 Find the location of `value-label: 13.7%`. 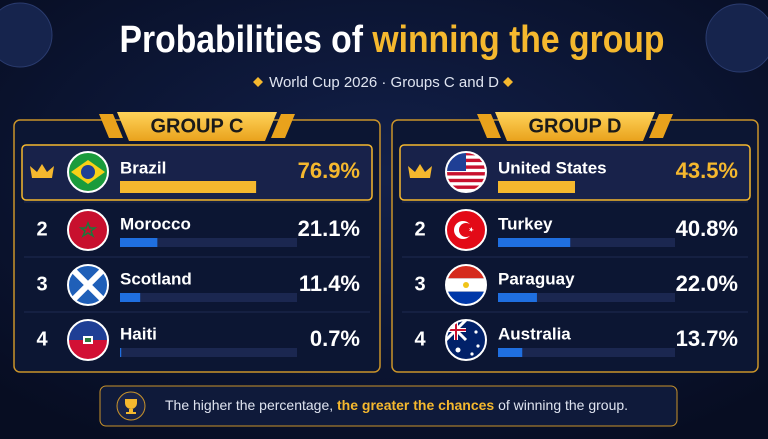

value-label: 13.7% is located at coordinates (707, 338).